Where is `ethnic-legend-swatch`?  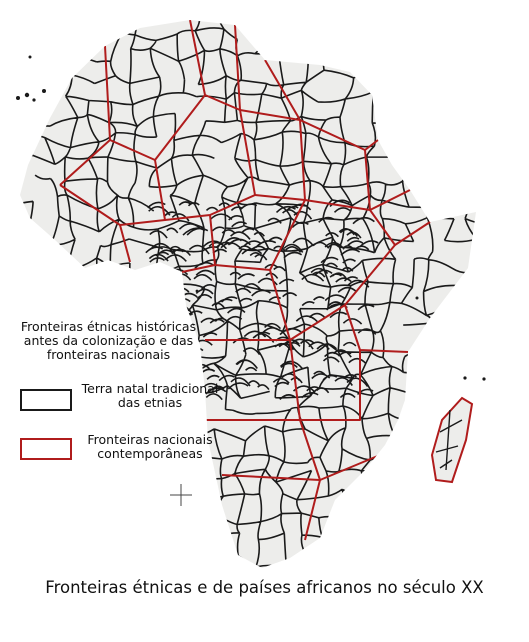
ethnic-legend-swatch is located at coordinates (46, 400).